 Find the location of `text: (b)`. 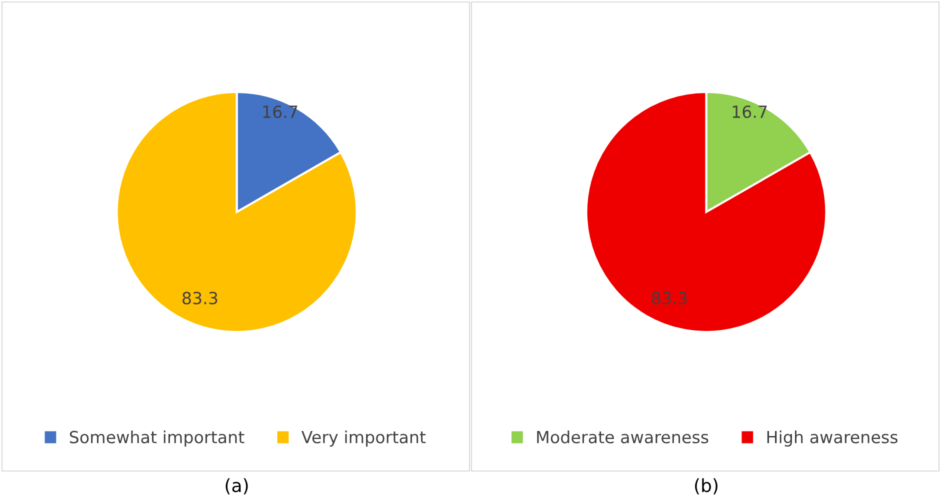

text: (b) is located at coordinates (706, 486).